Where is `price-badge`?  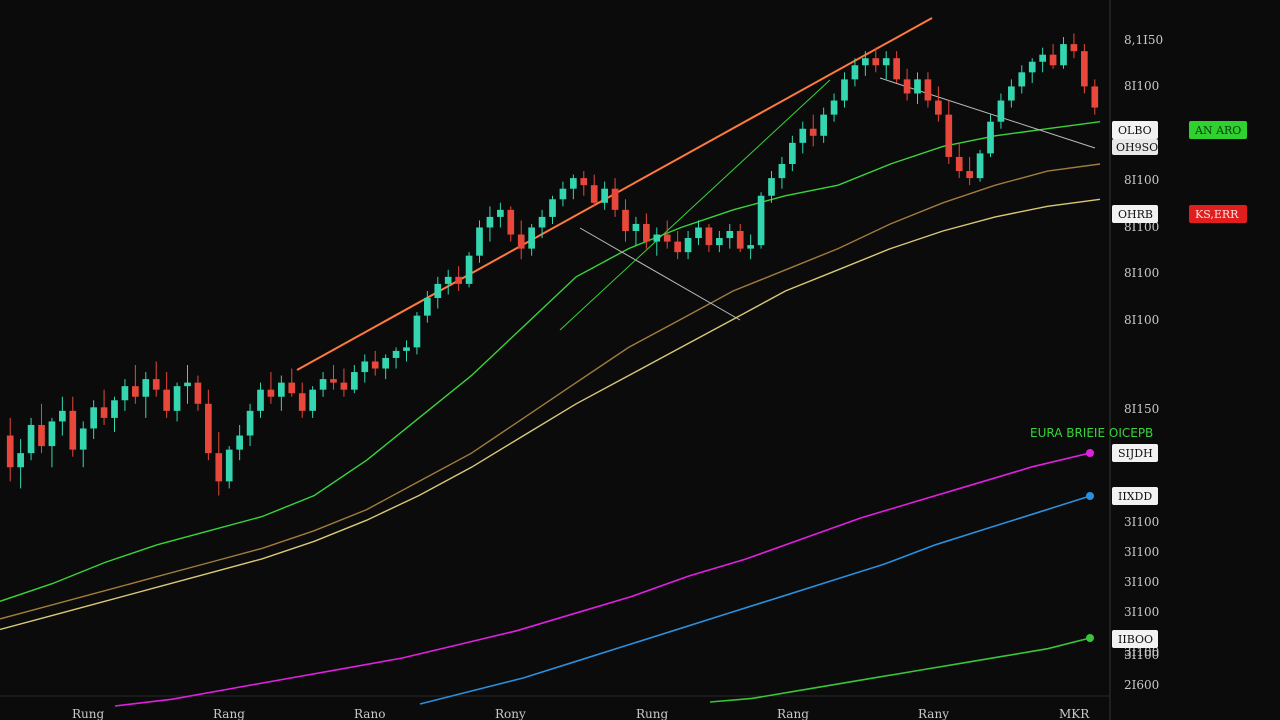
price-badge is located at coordinates (1218, 130).